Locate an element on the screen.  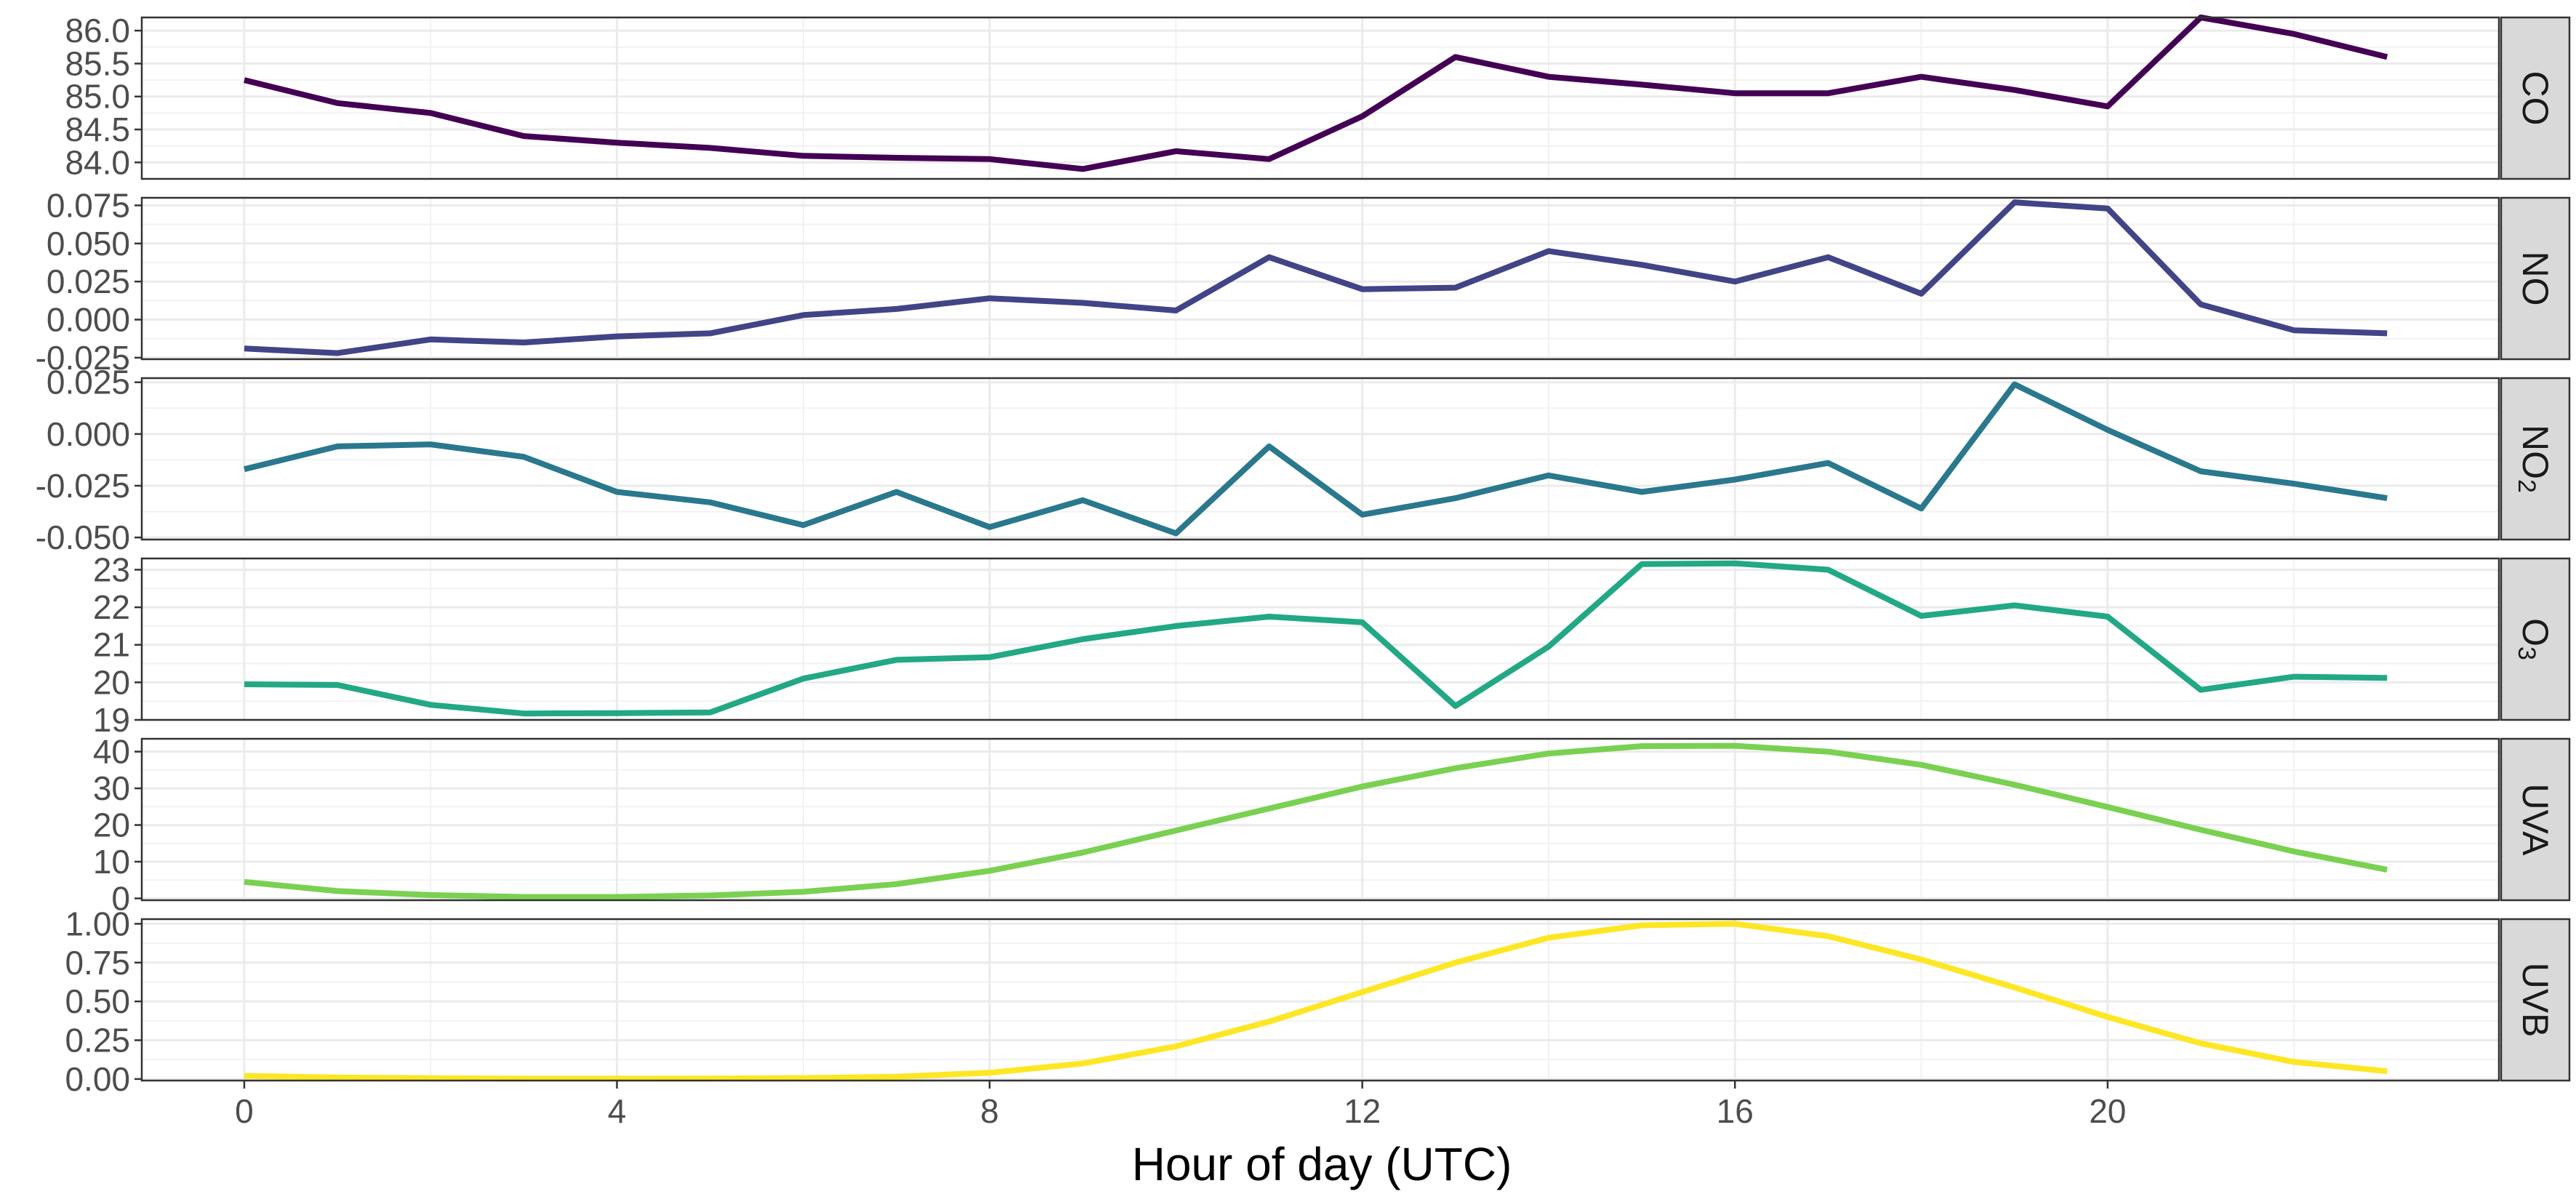
y-tick-label: 40 is located at coordinates (112, 752).